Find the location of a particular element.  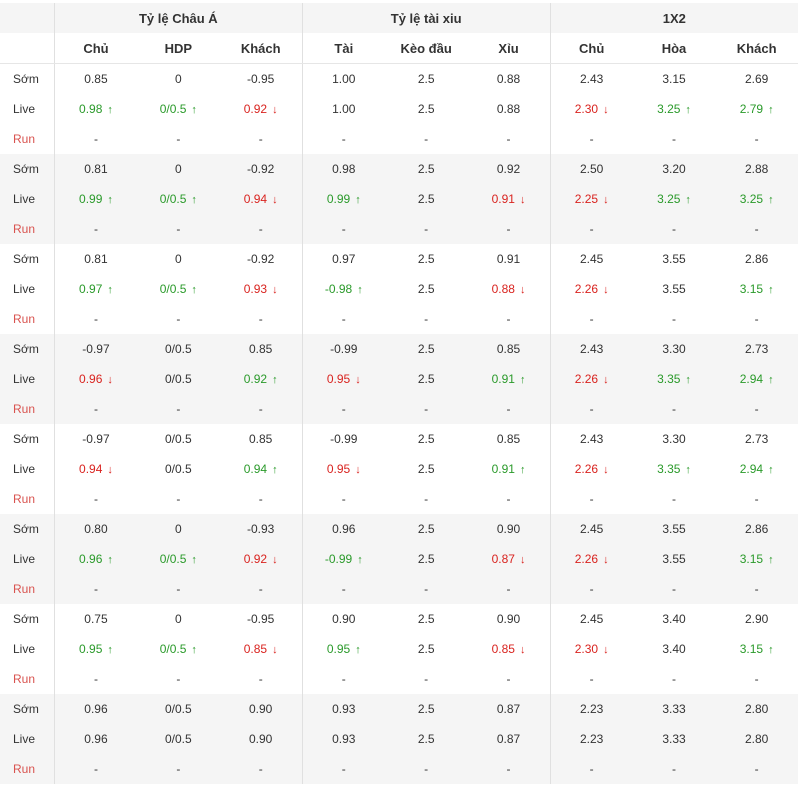

odds-cell: 0.92 ↓ is located at coordinates (261, 109).